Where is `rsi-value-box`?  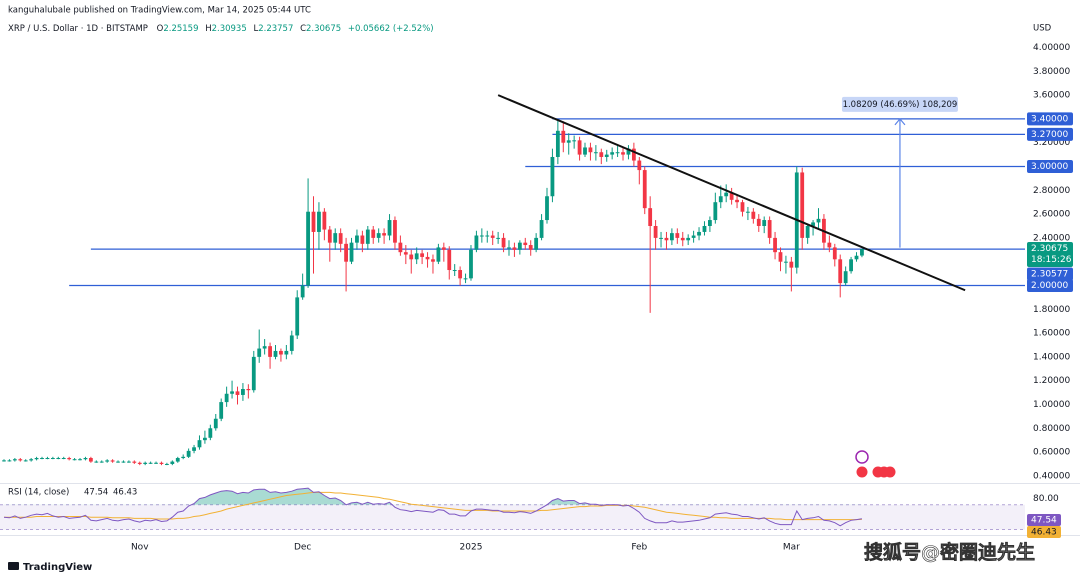 rsi-value-box is located at coordinates (1044, 520).